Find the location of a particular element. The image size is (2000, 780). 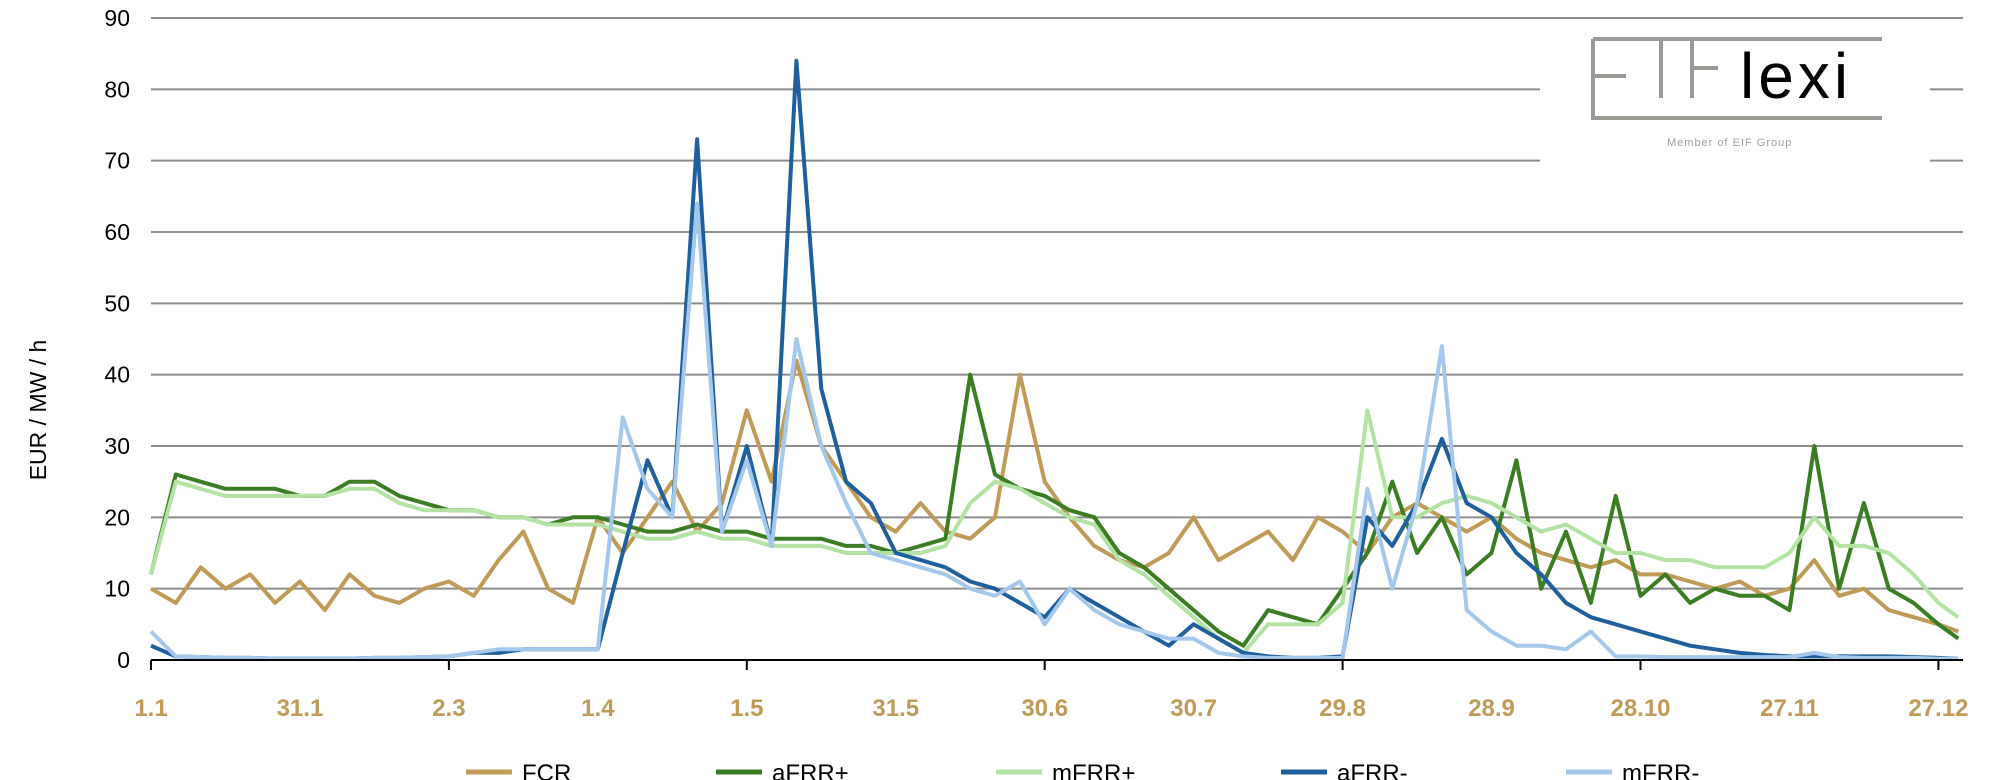

x-tick-label: 31.1 is located at coordinates (300, 708).